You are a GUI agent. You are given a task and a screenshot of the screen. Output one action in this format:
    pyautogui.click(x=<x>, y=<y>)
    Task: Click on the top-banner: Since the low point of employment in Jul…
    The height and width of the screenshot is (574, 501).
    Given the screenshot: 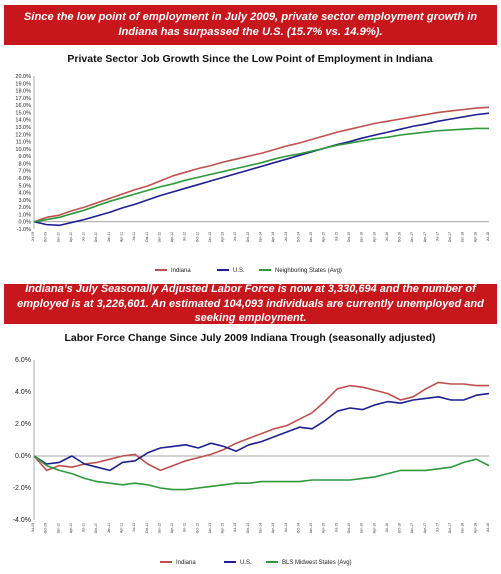 What is the action you would take?
    pyautogui.click(x=250, y=25)
    